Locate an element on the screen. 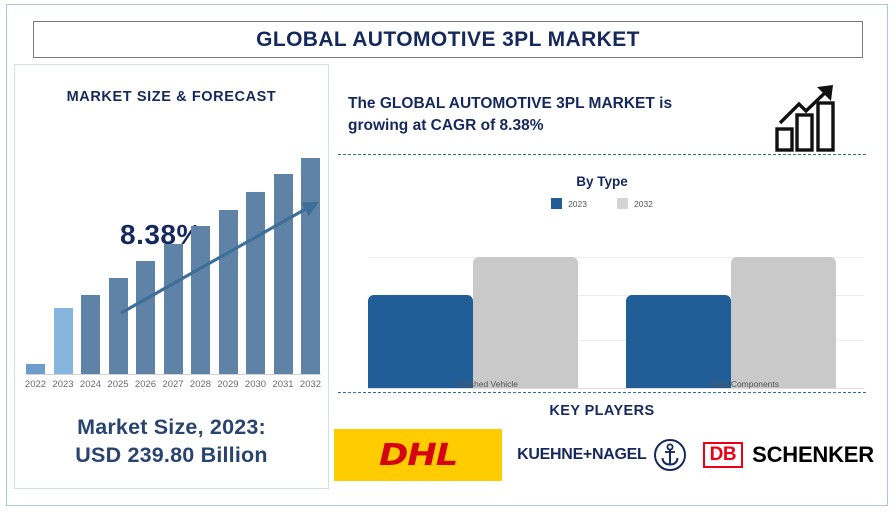 The image size is (896, 512). bar-finished-vehicle-2023 is located at coordinates (420, 341).